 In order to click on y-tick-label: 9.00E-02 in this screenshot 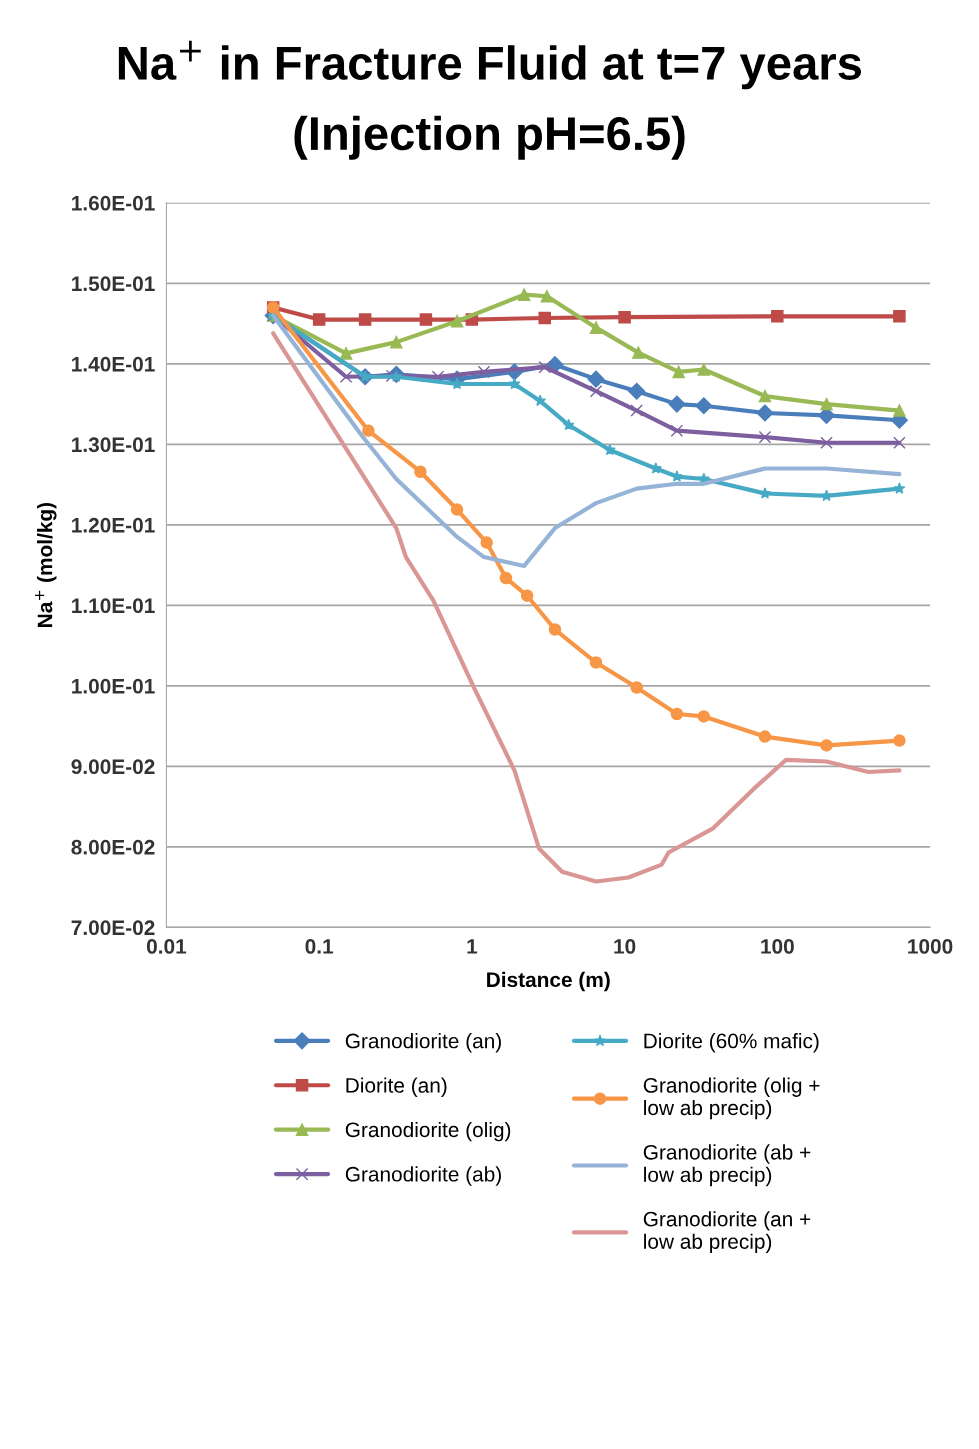, I will do `click(113, 767)`.